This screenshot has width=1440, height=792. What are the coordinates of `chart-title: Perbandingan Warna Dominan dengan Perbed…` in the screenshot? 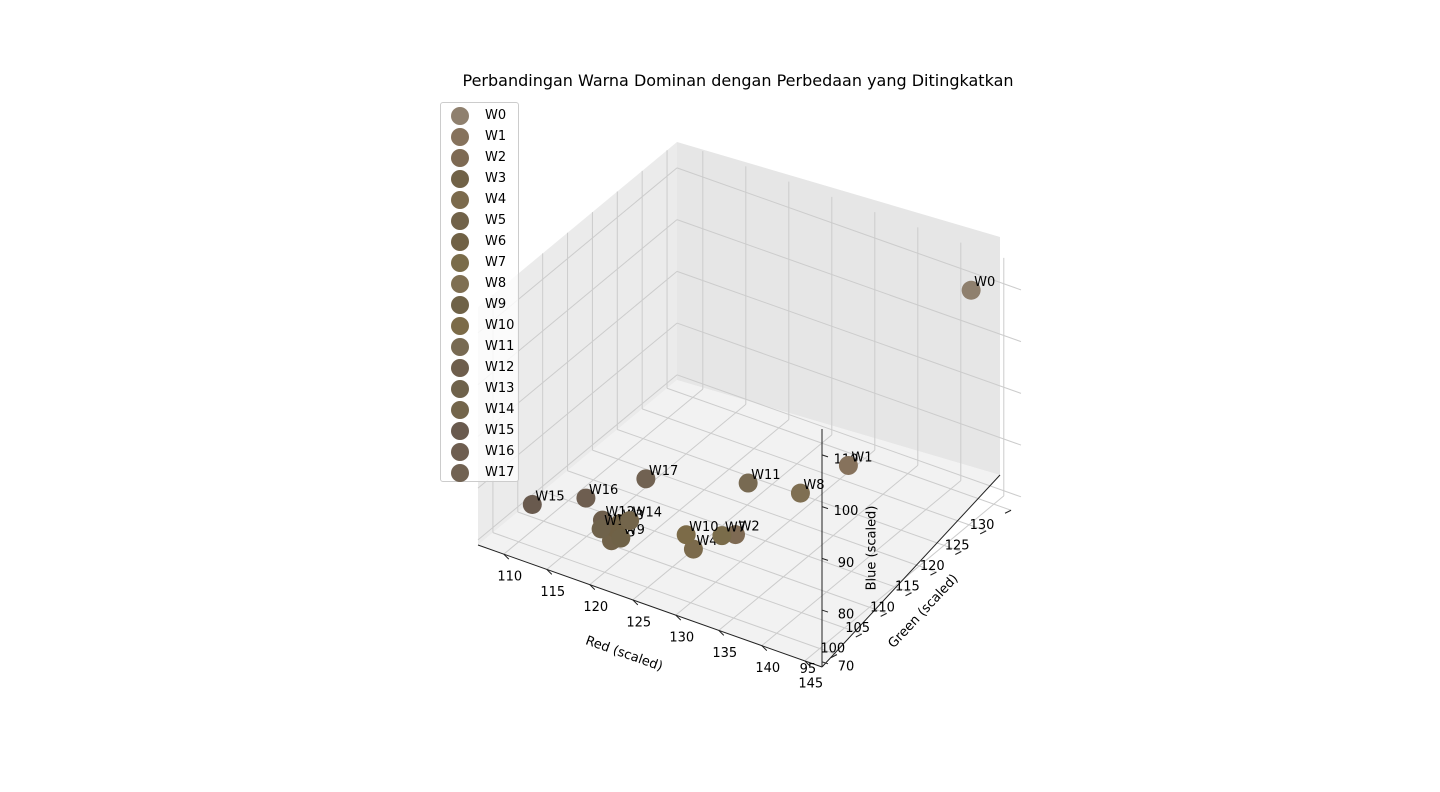 It's located at (738, 80).